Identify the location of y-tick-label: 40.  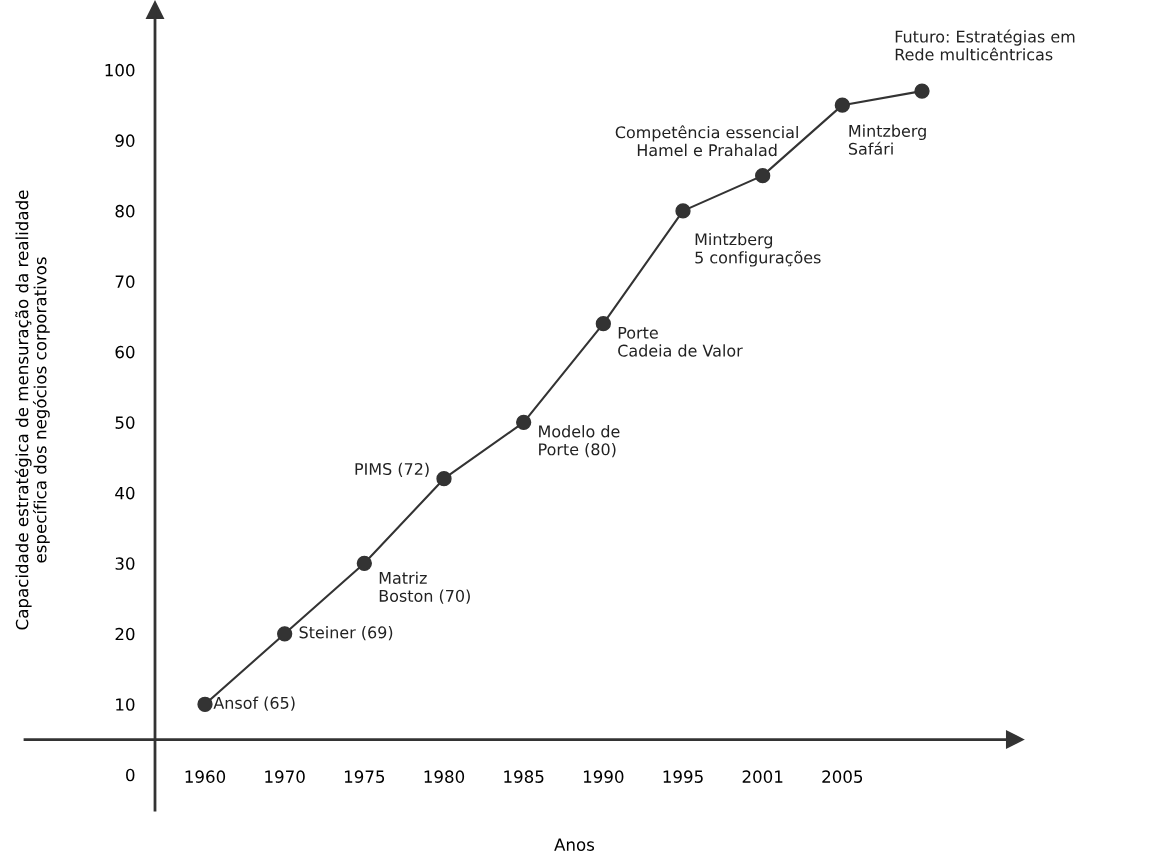
(125, 493).